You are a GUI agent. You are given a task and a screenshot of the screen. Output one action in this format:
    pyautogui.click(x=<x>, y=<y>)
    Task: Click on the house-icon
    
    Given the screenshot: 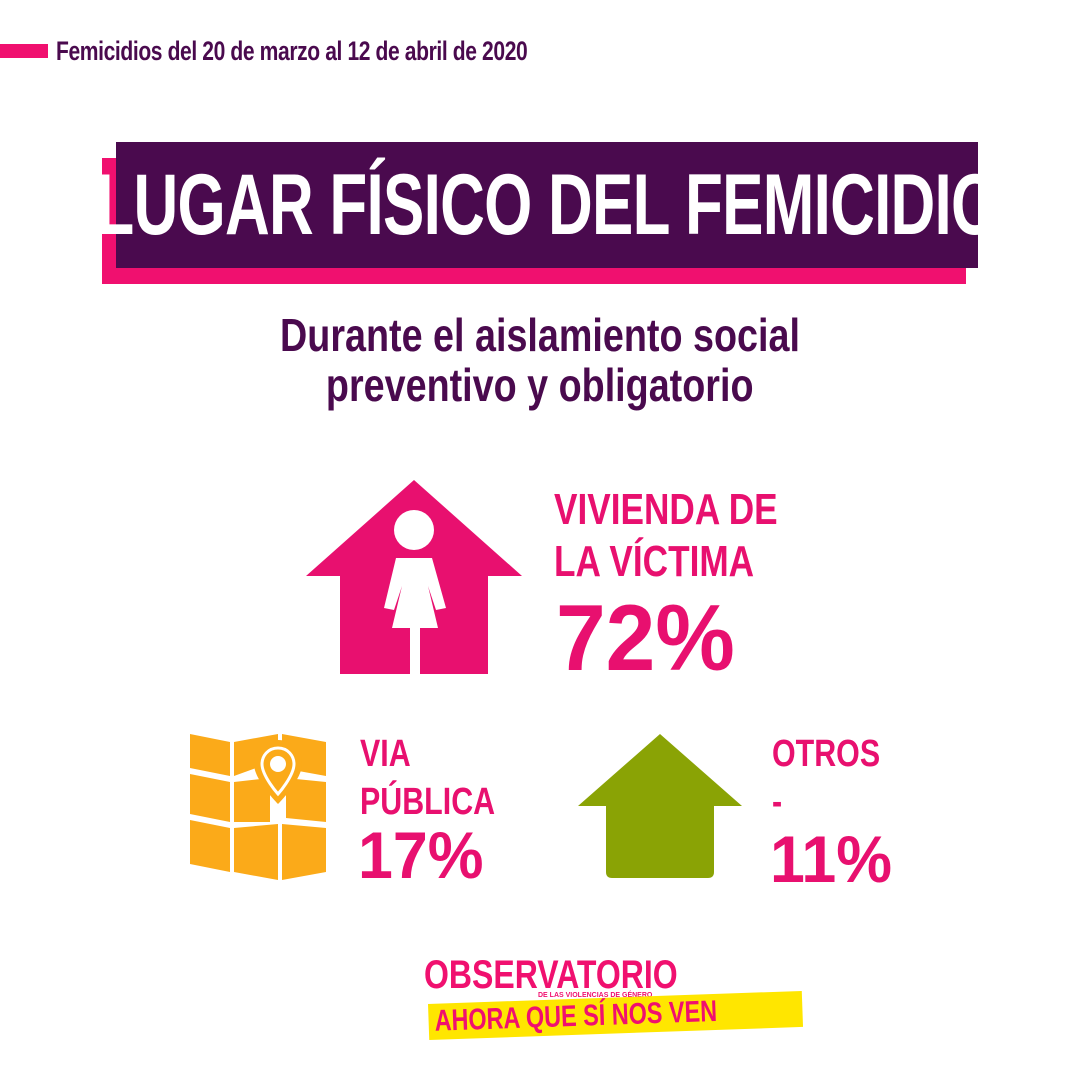 What is the action you would take?
    pyautogui.click(x=660, y=806)
    